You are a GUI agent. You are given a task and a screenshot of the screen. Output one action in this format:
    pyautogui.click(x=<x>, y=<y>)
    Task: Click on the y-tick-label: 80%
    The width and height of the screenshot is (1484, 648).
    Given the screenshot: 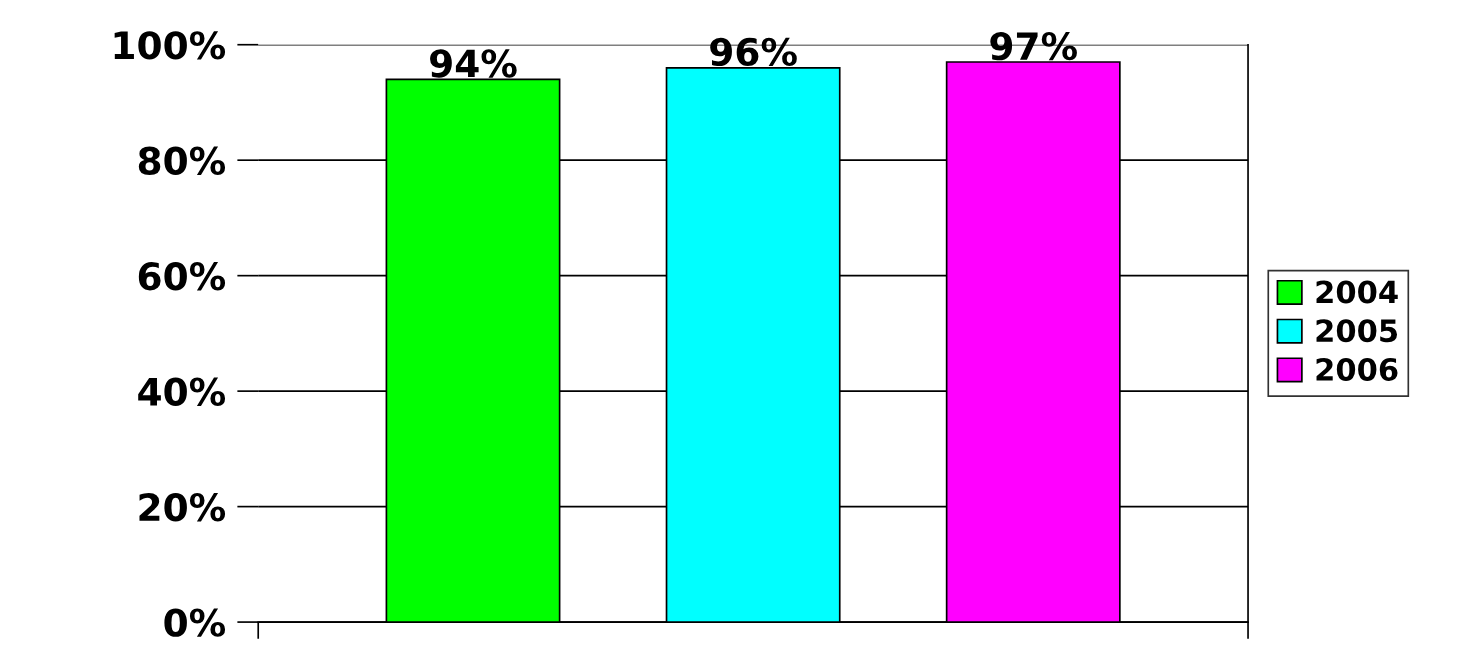 What is the action you would take?
    pyautogui.click(x=182, y=160)
    